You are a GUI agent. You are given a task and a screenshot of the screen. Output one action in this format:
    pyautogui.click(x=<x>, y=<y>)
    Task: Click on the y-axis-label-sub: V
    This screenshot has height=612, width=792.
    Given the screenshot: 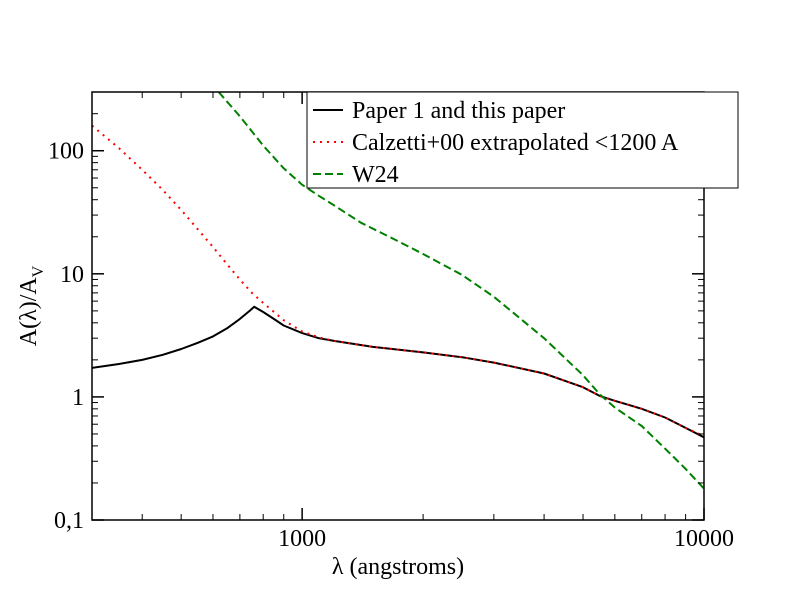 What is the action you would take?
    pyautogui.click(x=38, y=271)
    